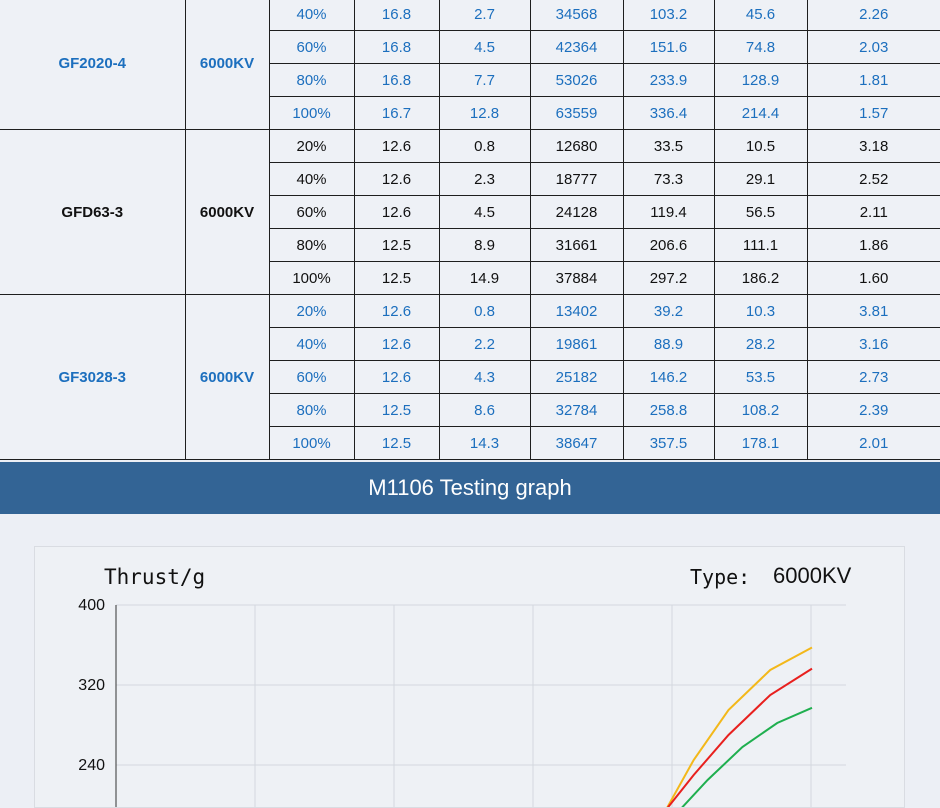  What do you see at coordinates (576, 212) in the screenshot?
I see `table-cell: 24128` at bounding box center [576, 212].